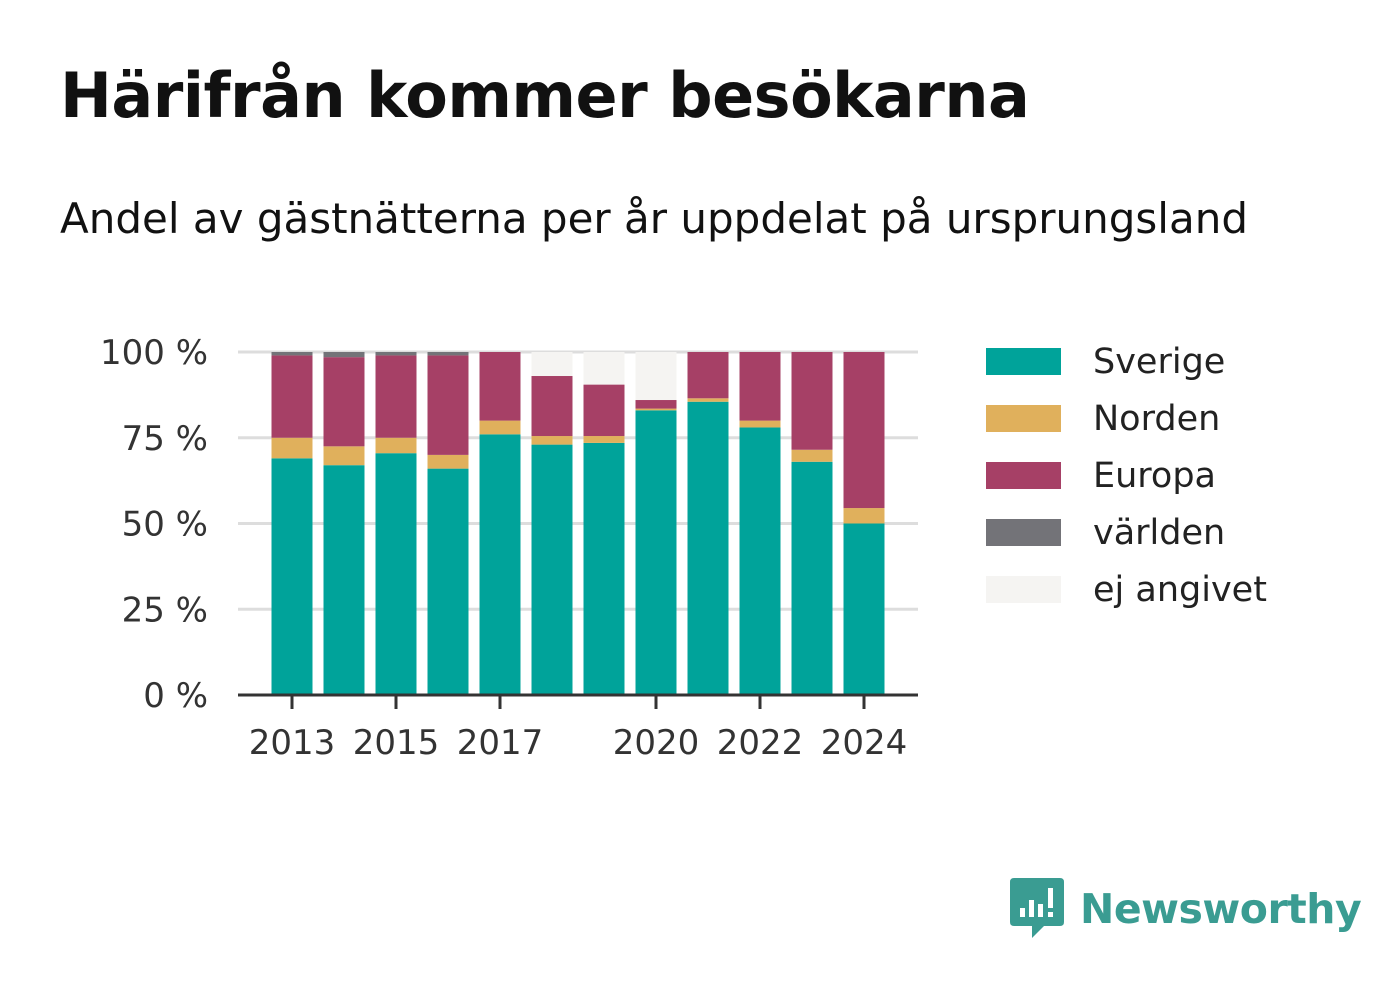  I want to click on logo-text: Newsworthy, so click(1221, 909).